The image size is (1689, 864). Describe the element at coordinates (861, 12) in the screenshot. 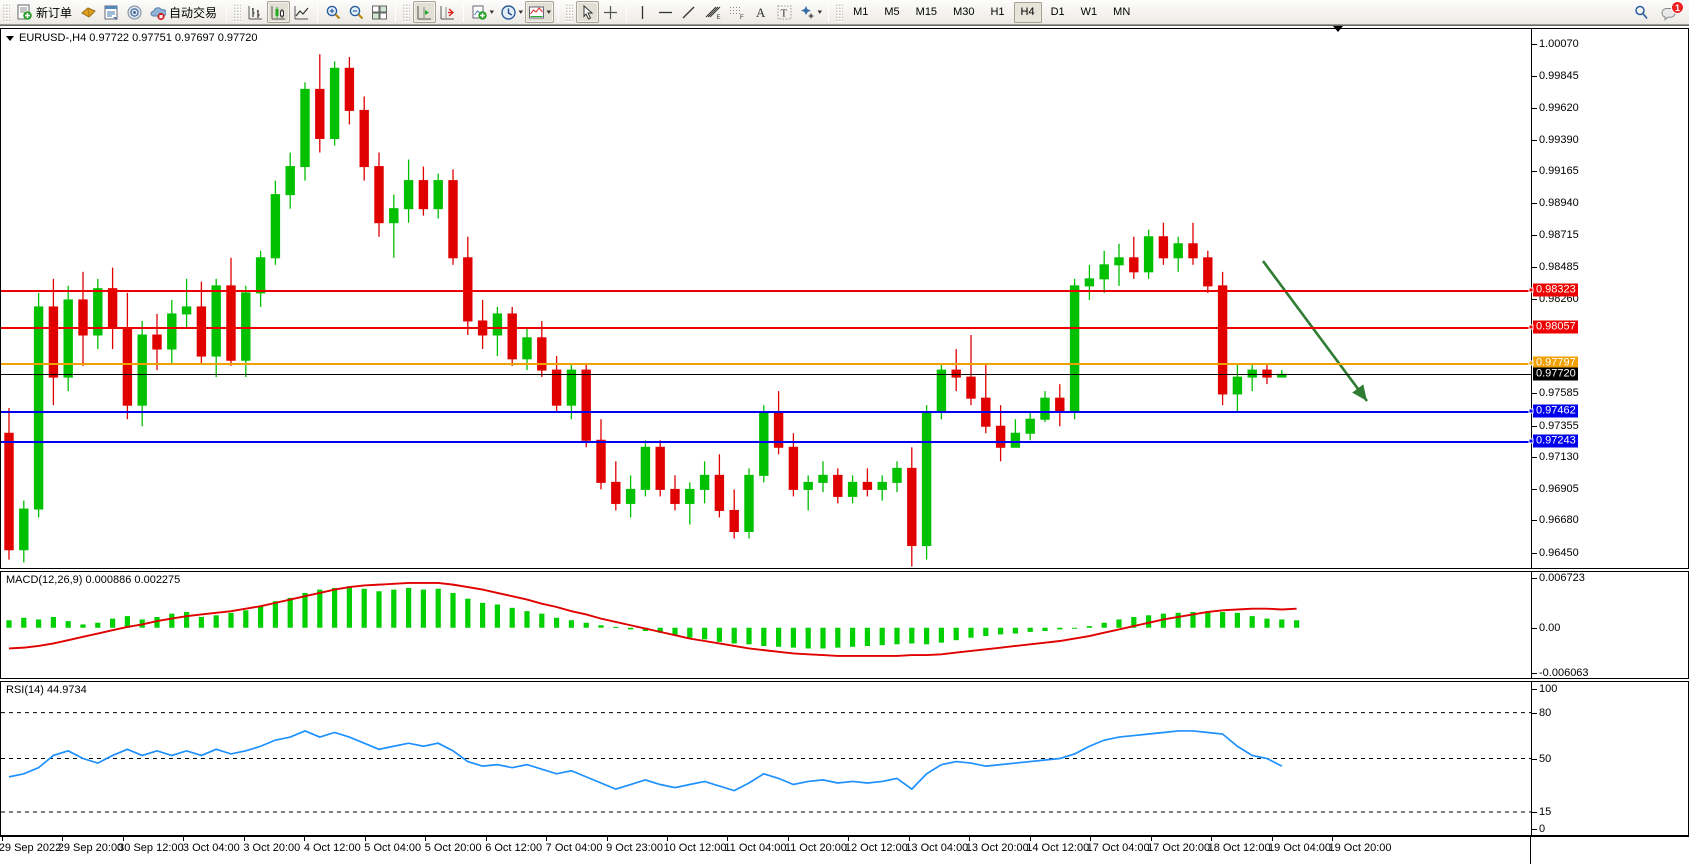

I see `timeframe-m1: M1` at that location.